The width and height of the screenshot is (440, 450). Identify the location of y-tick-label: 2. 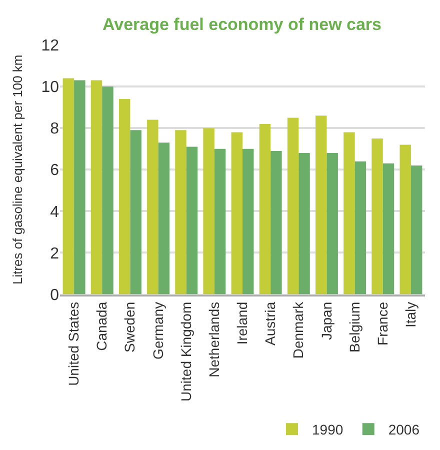
(55, 253).